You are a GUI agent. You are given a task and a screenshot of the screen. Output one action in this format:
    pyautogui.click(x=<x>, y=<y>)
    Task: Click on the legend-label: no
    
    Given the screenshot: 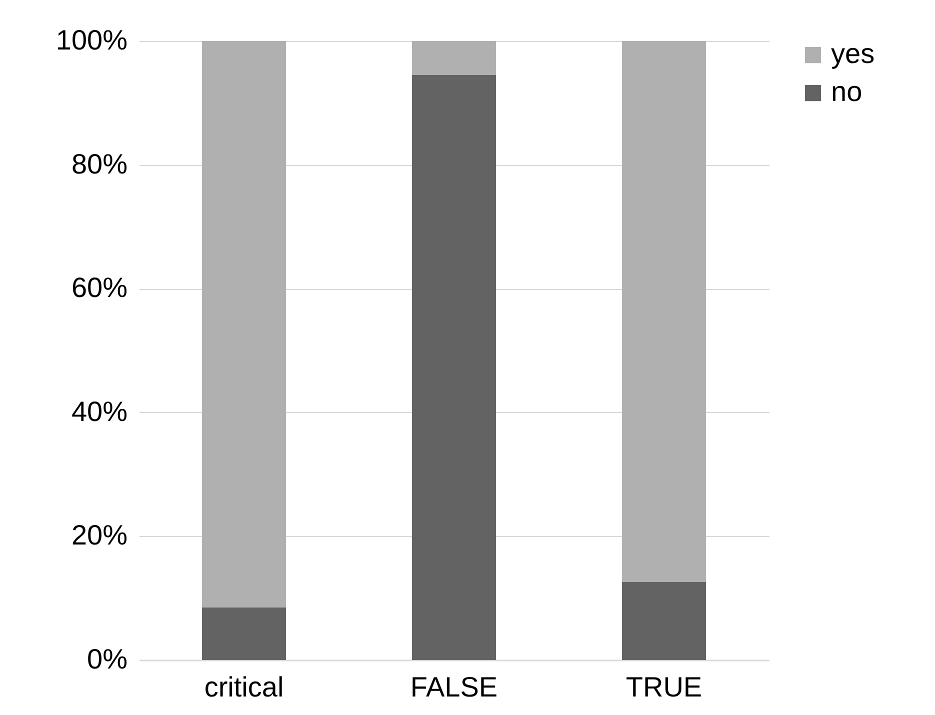 What is the action you would take?
    pyautogui.click(x=846, y=91)
    